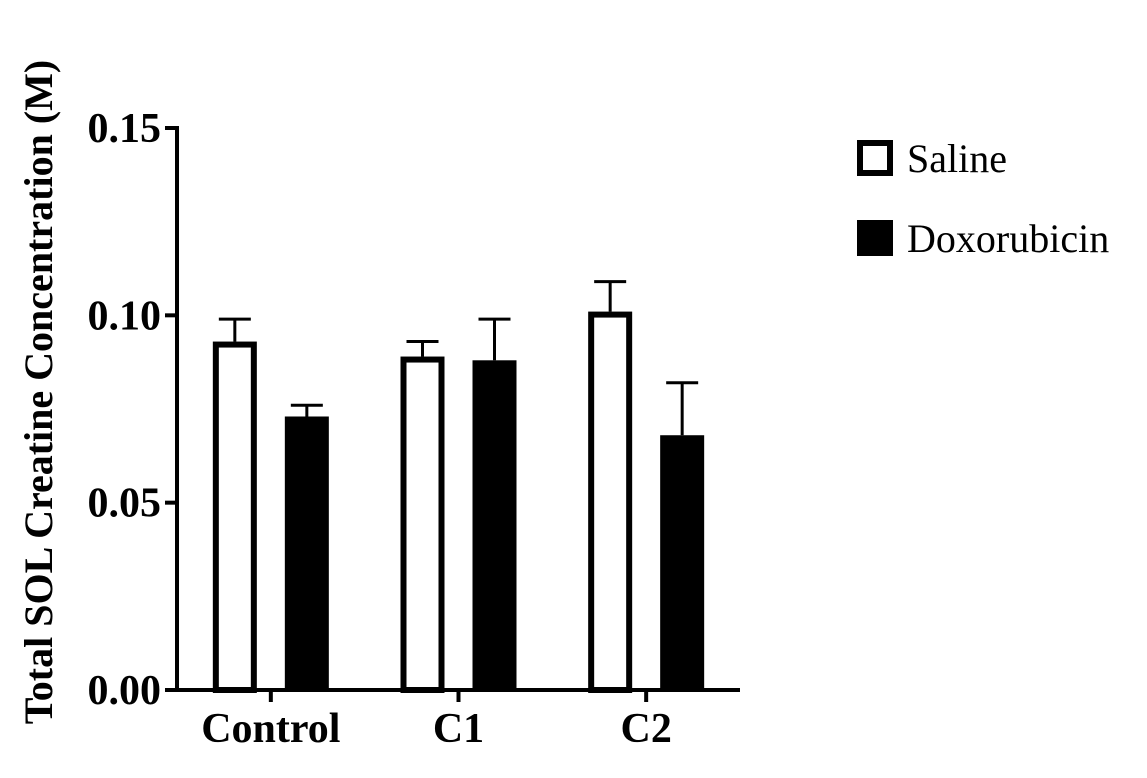  What do you see at coordinates (125, 316) in the screenshot?
I see `y-tick-label: 0.10` at bounding box center [125, 316].